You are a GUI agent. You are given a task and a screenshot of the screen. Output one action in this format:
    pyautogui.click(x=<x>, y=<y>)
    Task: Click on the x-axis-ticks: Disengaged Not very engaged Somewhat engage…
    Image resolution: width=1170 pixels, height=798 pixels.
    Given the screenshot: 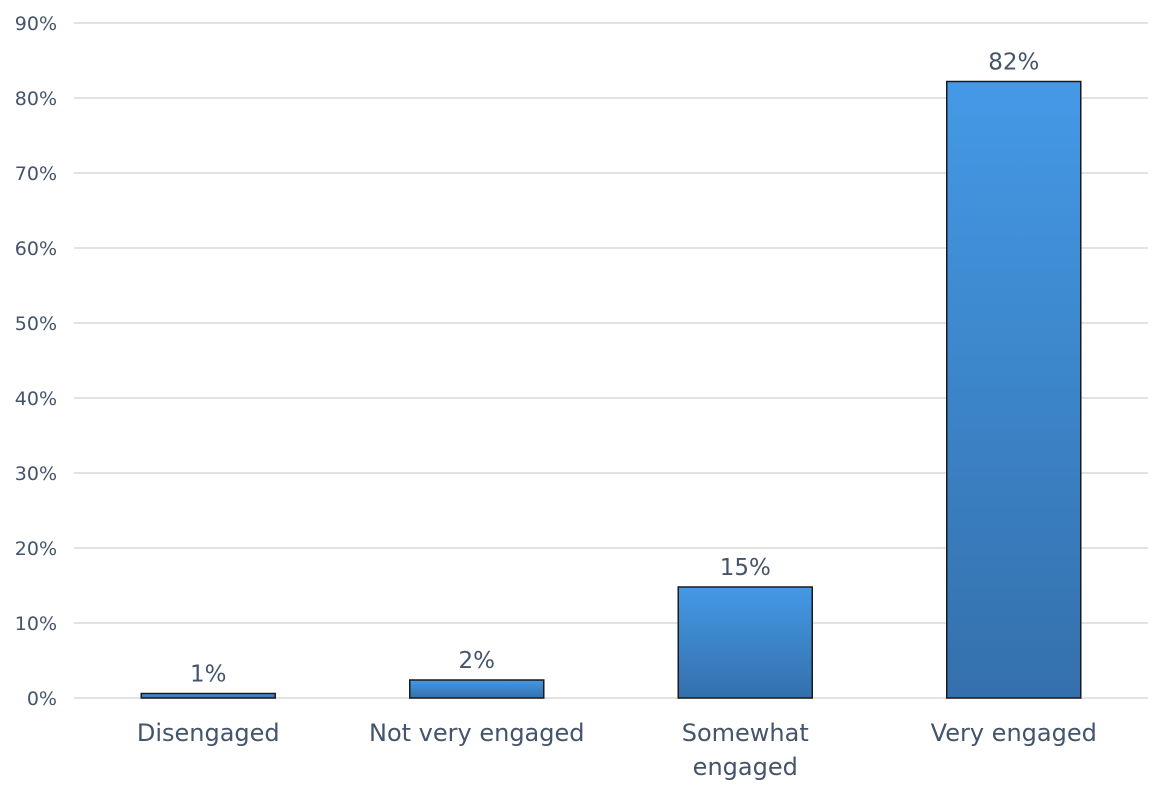 What is the action you would take?
    pyautogui.click(x=617, y=750)
    